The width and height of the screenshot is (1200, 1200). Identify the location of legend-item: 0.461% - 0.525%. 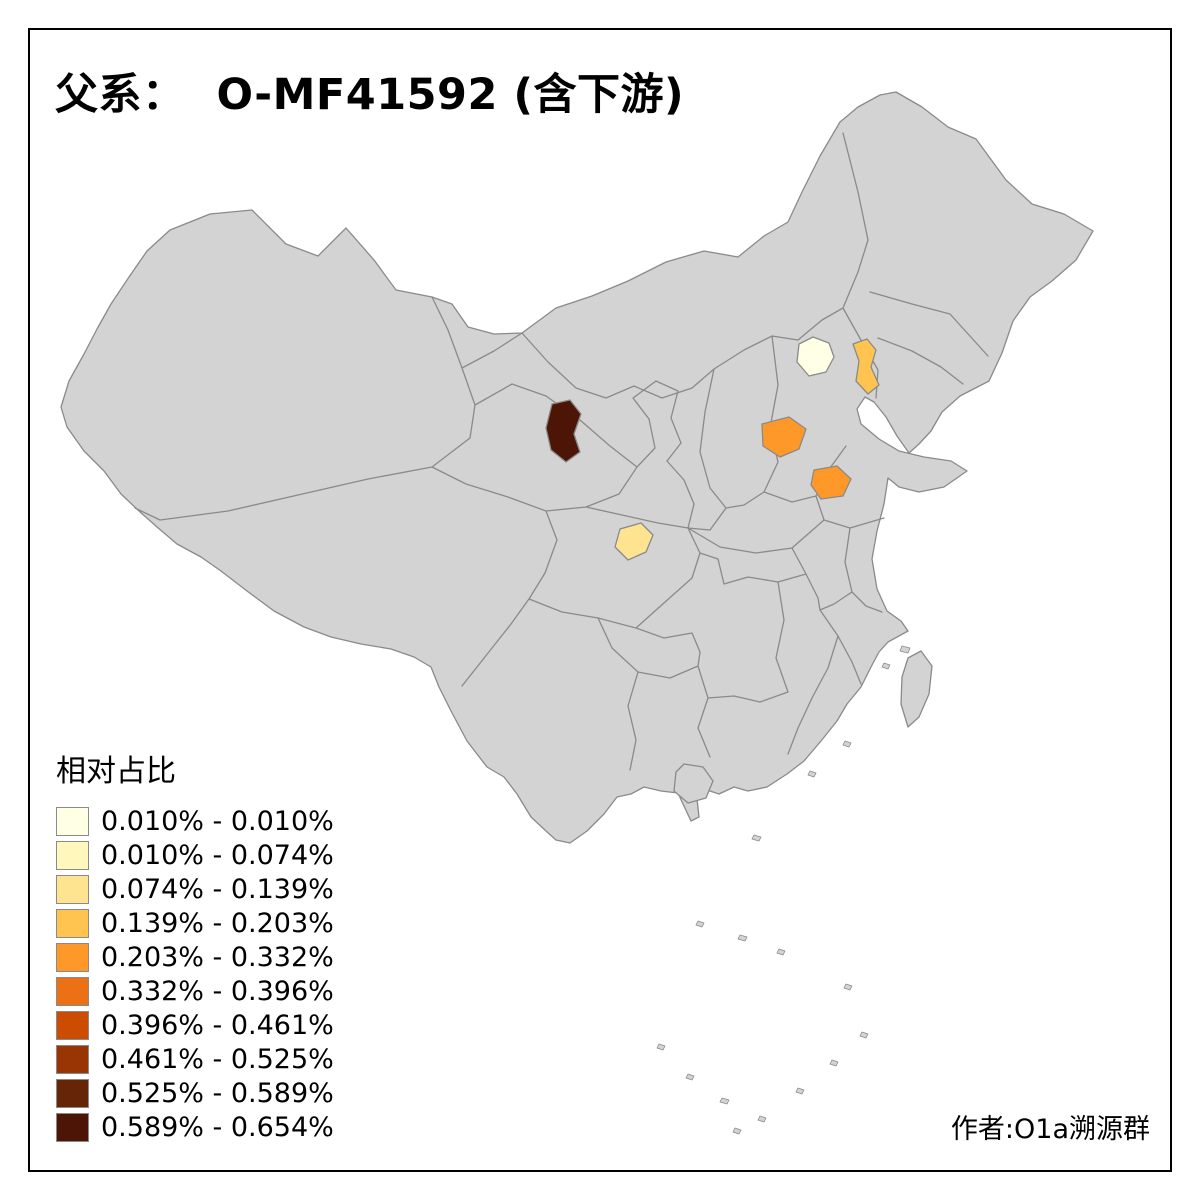
(195, 1059).